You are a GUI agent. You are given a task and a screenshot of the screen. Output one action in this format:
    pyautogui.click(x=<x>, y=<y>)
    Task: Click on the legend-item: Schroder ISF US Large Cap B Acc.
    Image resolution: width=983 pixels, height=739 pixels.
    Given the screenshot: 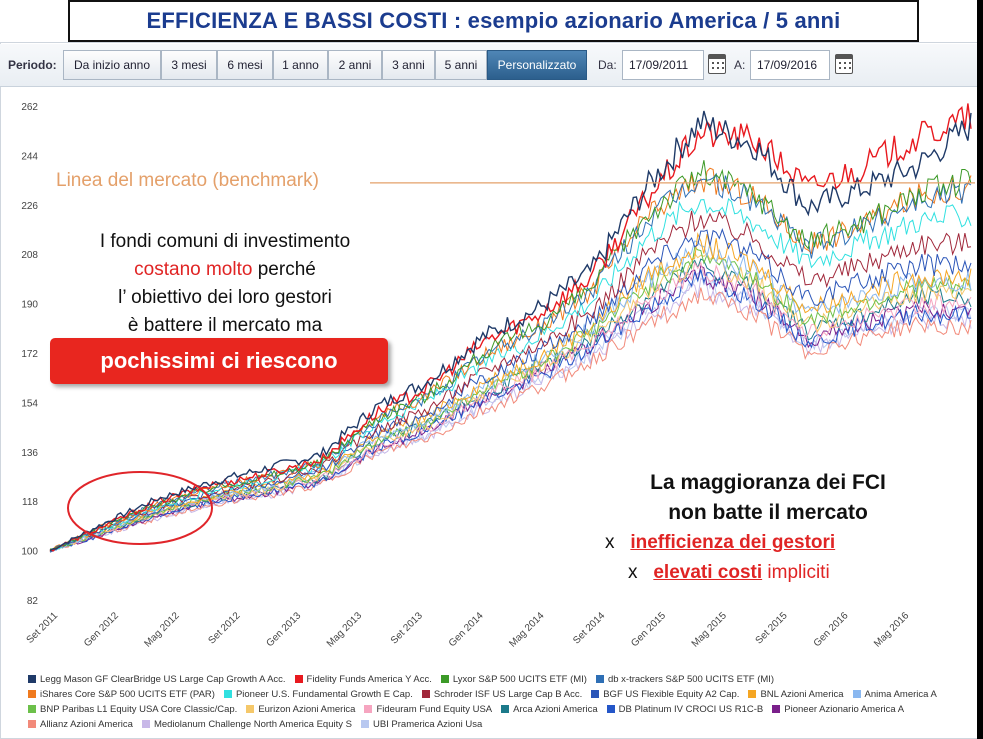 What is the action you would take?
    pyautogui.click(x=502, y=694)
    